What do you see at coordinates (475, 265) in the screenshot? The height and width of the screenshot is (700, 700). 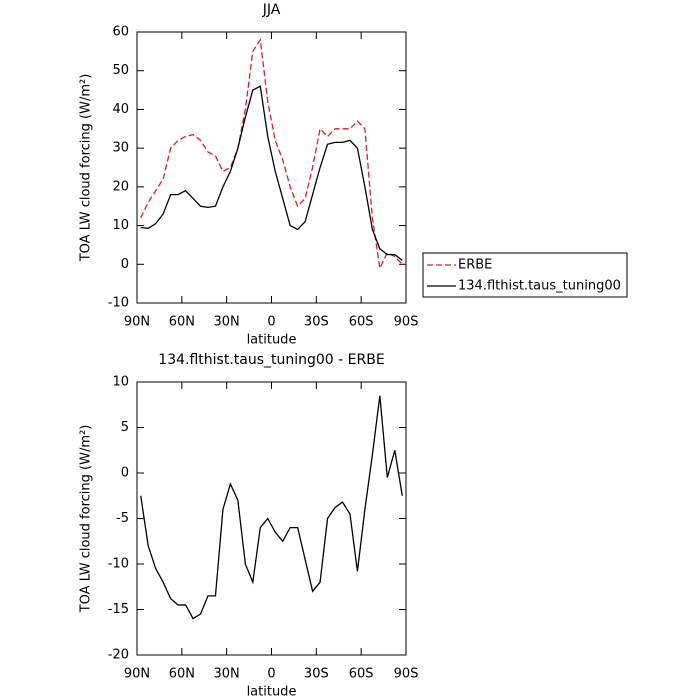 I see `legend-label: ERBE` at bounding box center [475, 265].